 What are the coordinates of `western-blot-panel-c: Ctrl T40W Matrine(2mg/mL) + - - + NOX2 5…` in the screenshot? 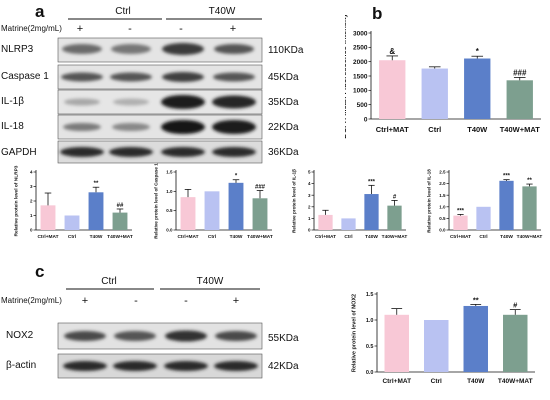 It's located at (150, 327).